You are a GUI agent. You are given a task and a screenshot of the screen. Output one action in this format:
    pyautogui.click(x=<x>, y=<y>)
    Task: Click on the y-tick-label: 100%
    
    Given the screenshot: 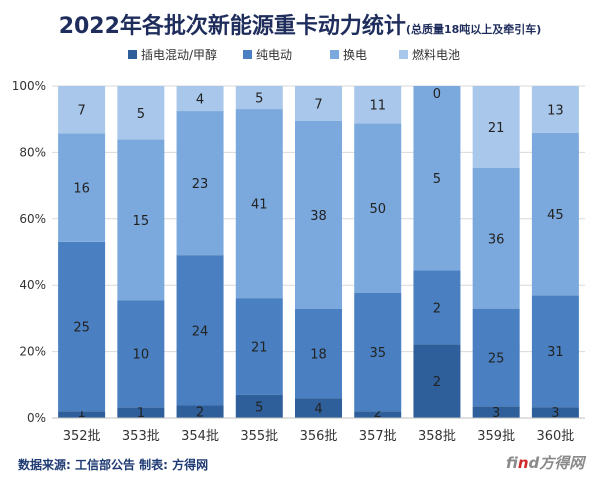 What is the action you would take?
    pyautogui.click(x=29, y=86)
    